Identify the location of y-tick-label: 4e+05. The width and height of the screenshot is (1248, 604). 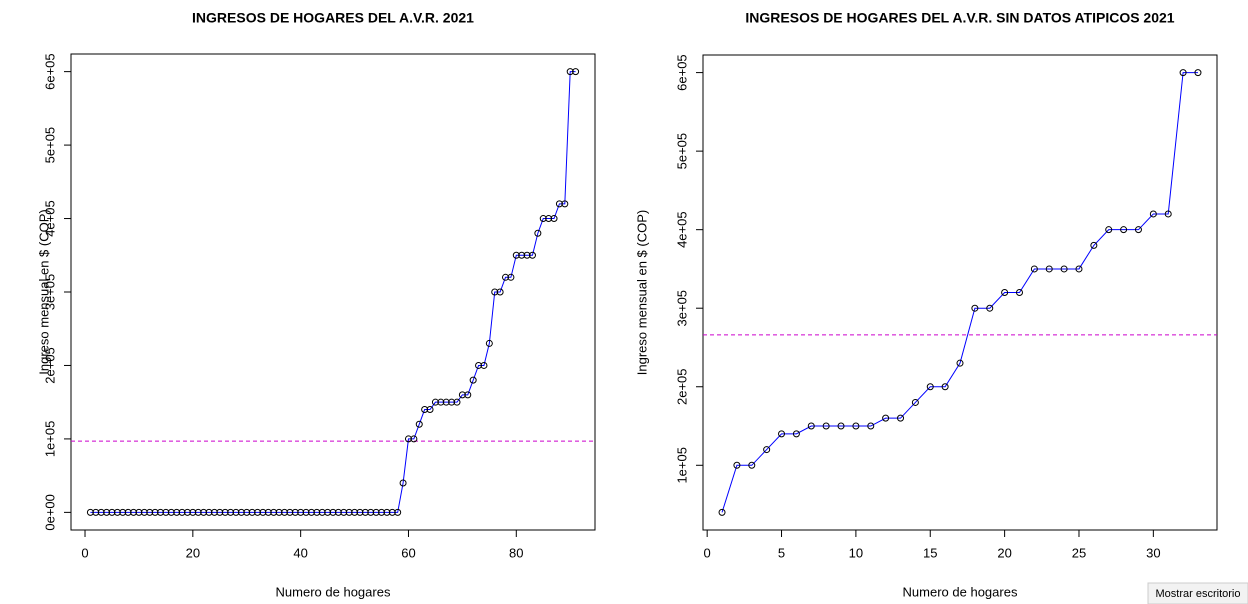
(681, 229).